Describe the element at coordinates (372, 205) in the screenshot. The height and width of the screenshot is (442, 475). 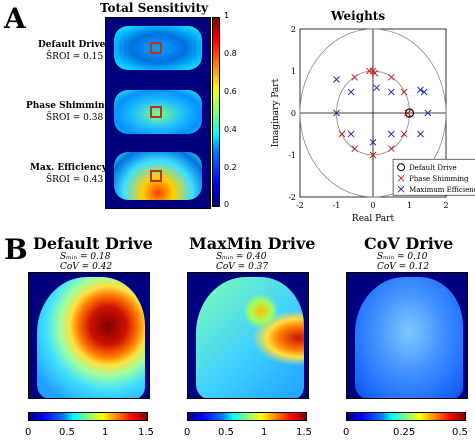
I see `xtick-label: 0` at that location.